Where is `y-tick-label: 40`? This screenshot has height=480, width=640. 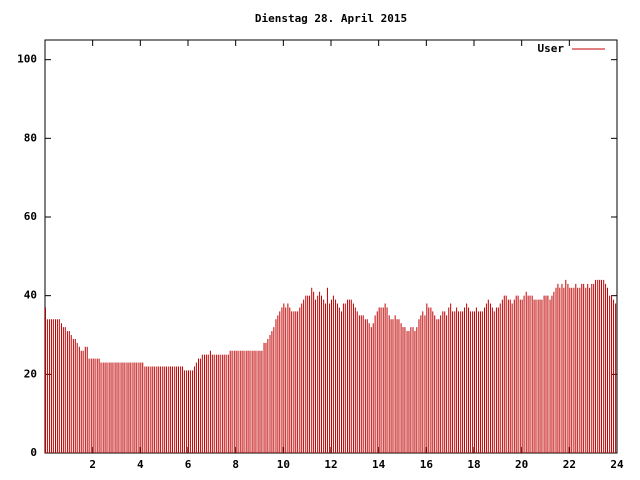 y-tick-label: 40 is located at coordinates (30, 295).